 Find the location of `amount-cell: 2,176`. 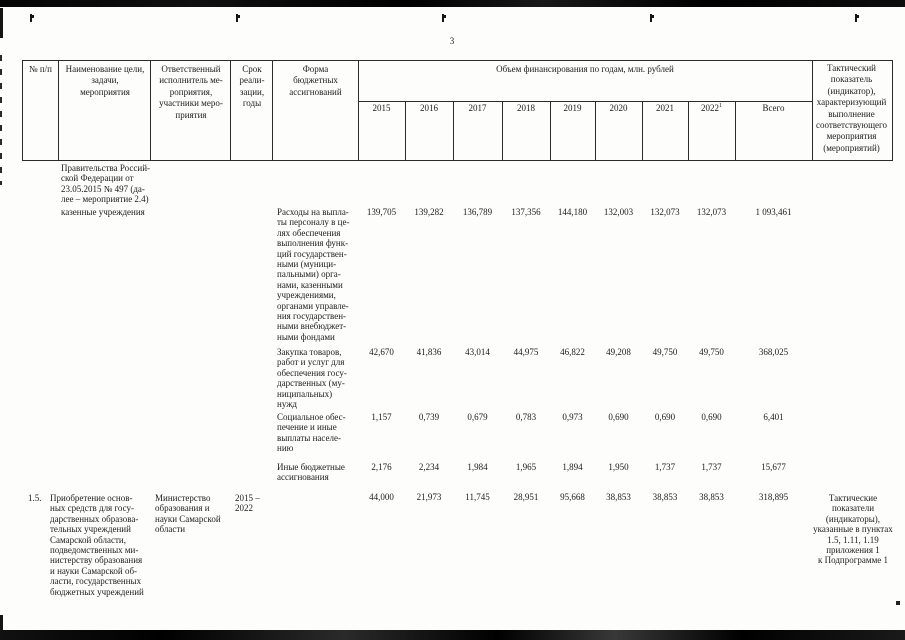

amount-cell: 2,176 is located at coordinates (381, 467).